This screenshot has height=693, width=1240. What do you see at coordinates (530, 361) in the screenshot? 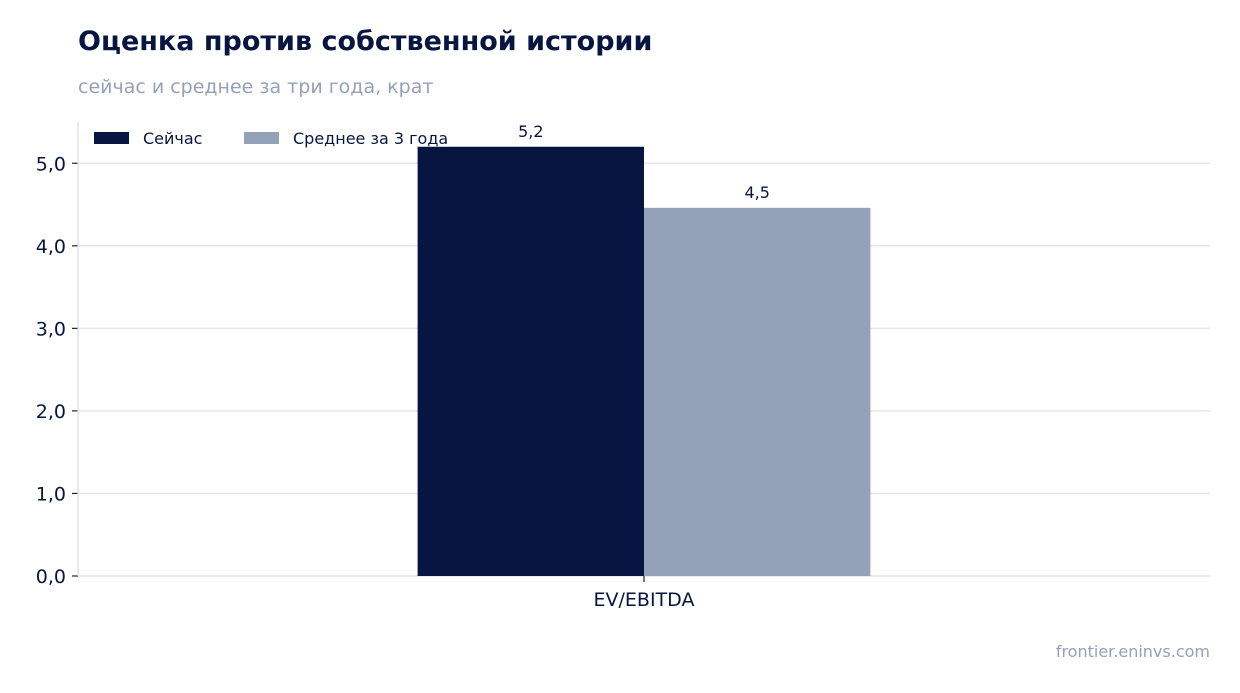
I see `bar-current` at bounding box center [530, 361].